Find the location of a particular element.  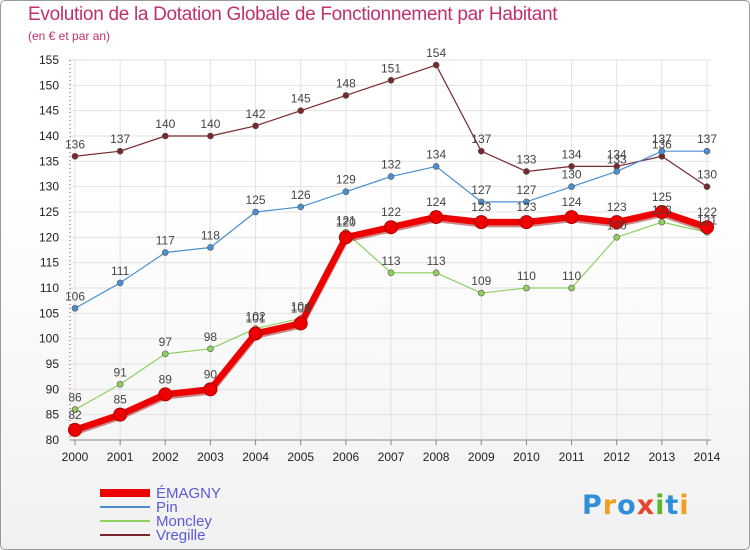

y-tick-label: 115 is located at coordinates (49, 263).